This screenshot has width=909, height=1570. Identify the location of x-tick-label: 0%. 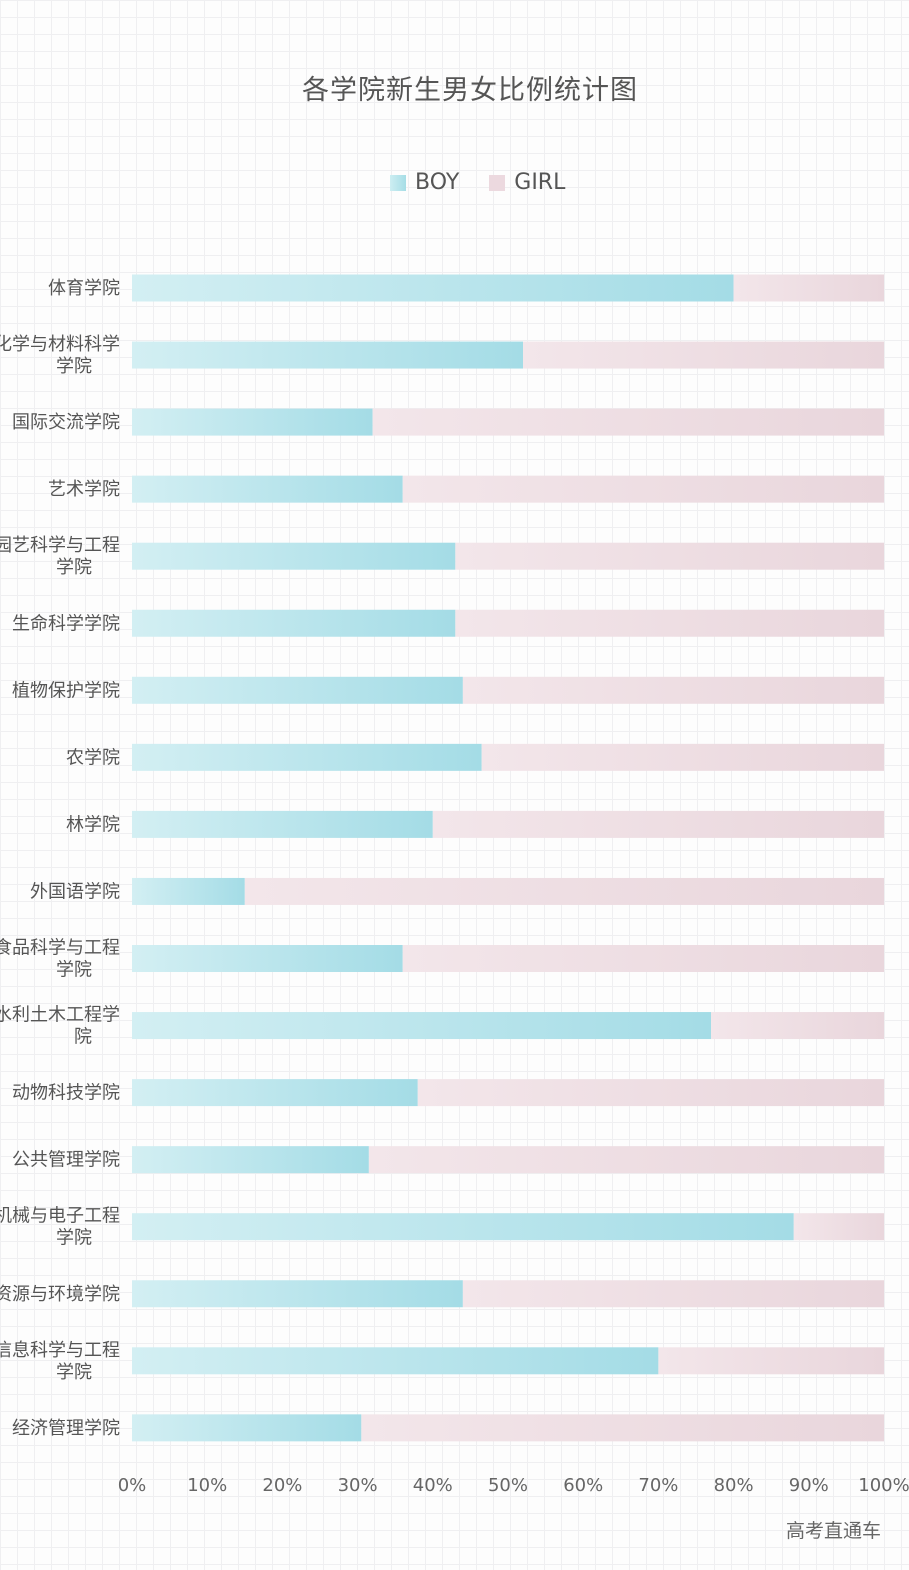
(132, 1485).